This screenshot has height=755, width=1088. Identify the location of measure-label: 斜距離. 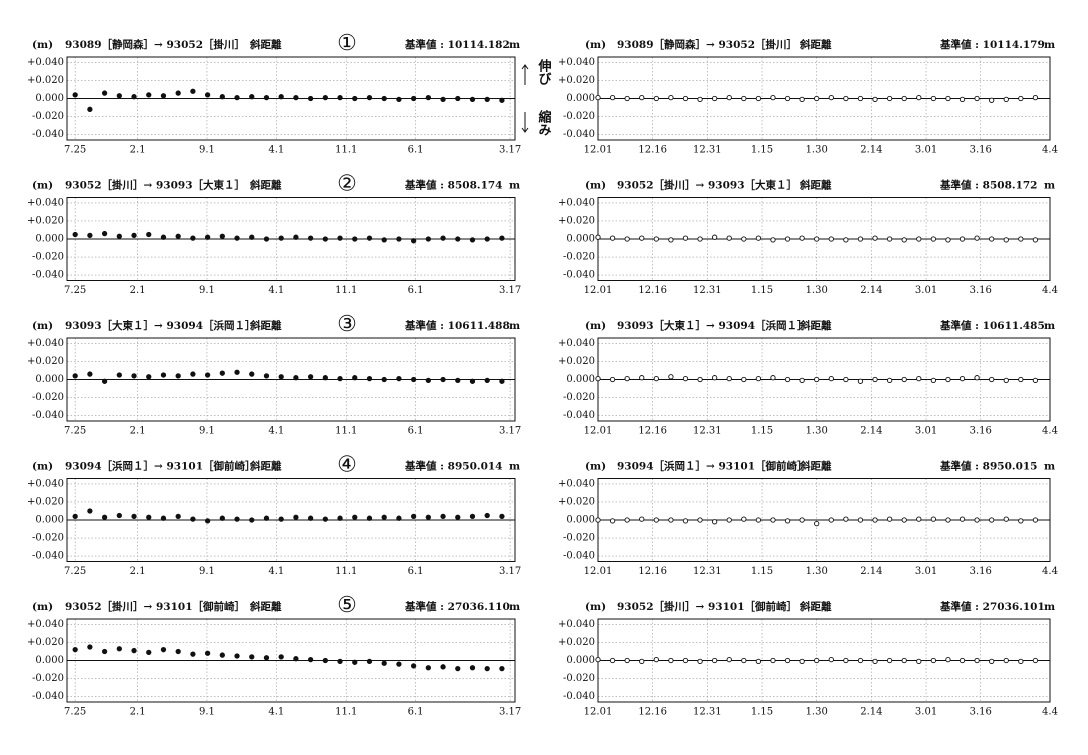
(265, 185).